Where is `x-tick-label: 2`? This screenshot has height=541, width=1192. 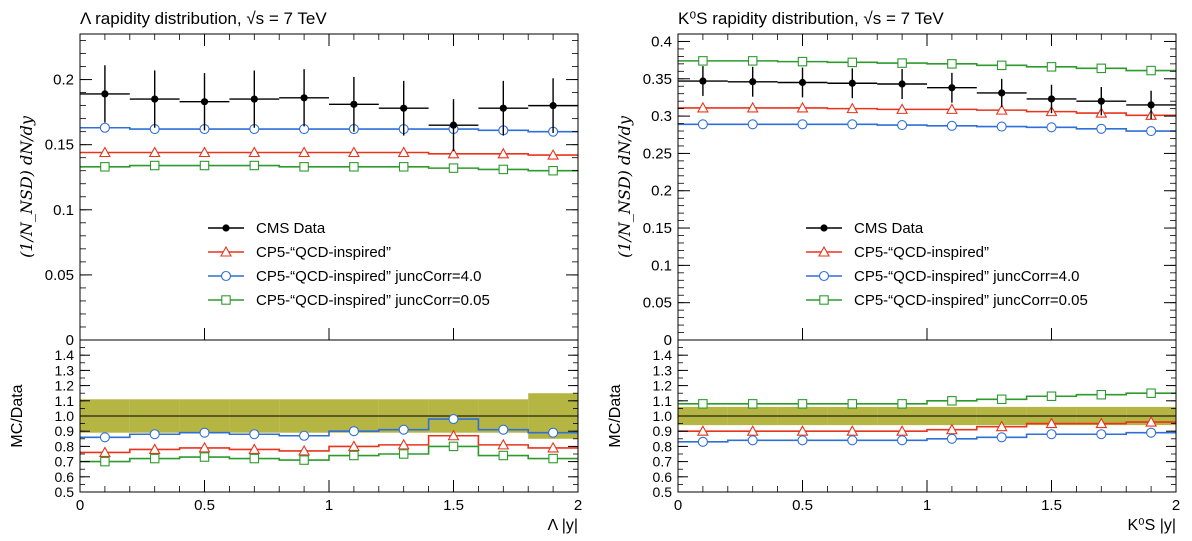 x-tick-label: 2 is located at coordinates (1176, 505).